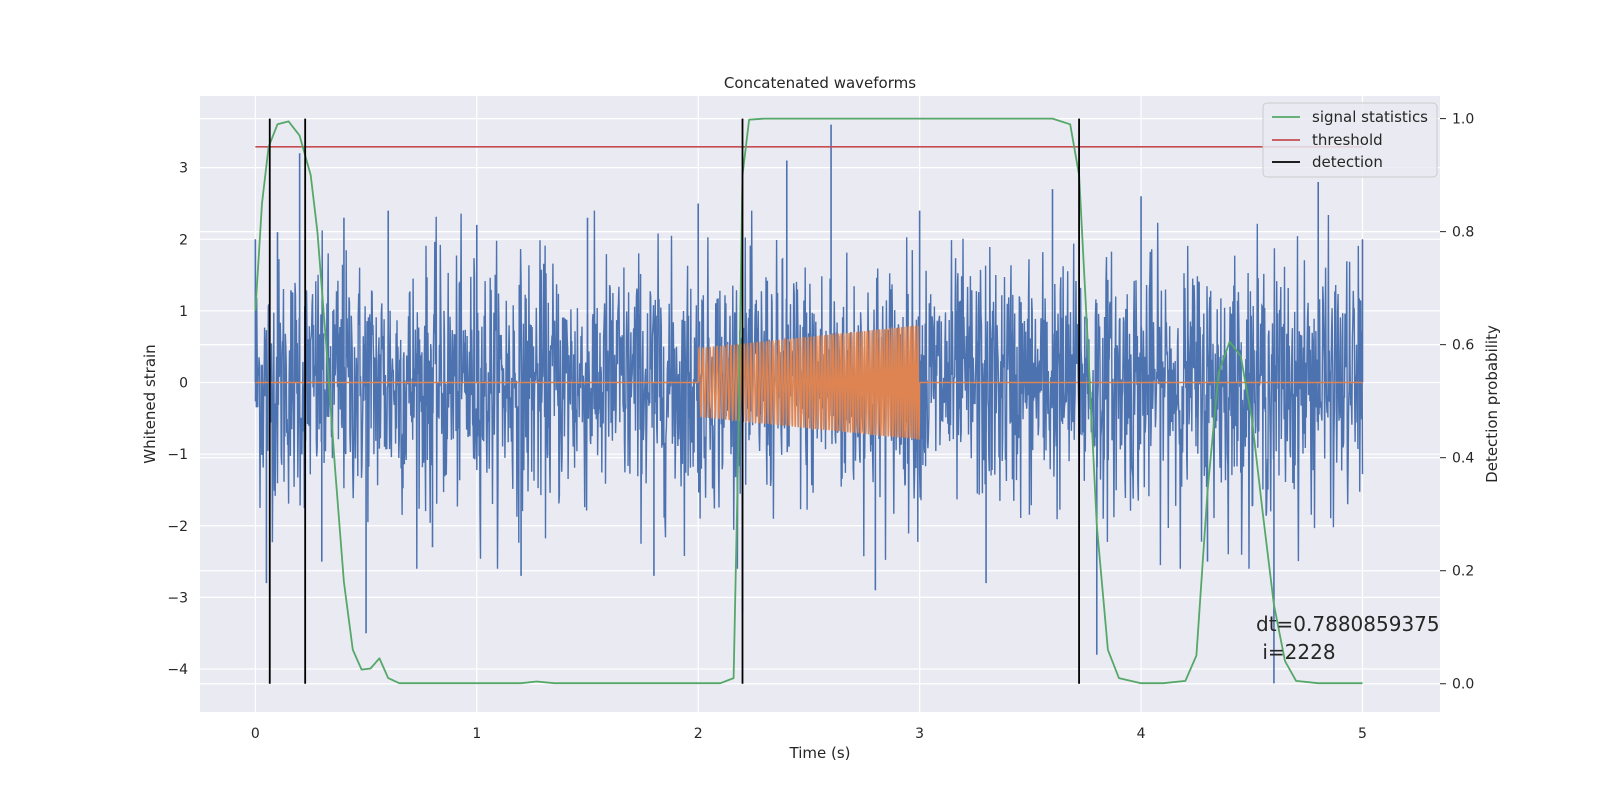 This screenshot has height=800, width=1600. Describe the element at coordinates (150, 403) in the screenshot. I see `y-axis-label-left: Whitened strain` at that location.